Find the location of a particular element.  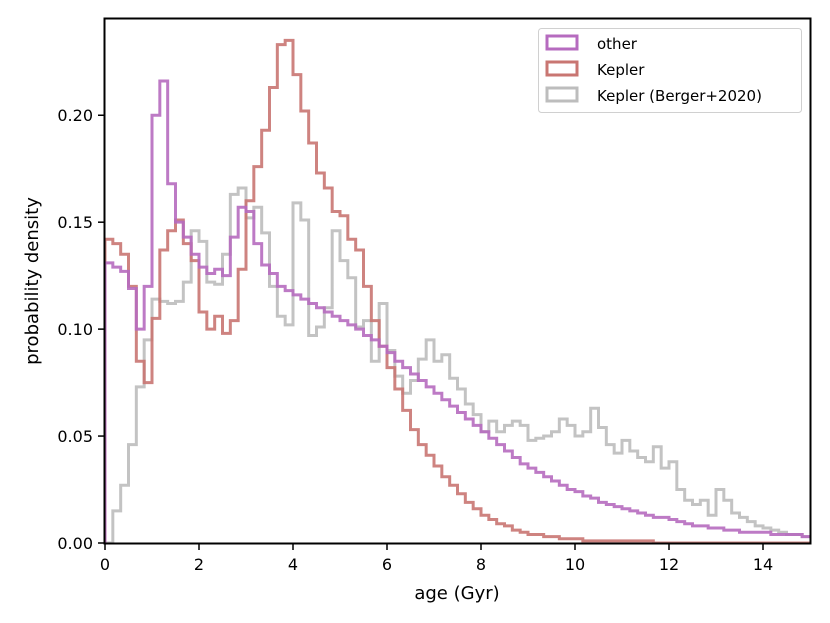

y-tick-label: 0.15 is located at coordinates (75, 222).